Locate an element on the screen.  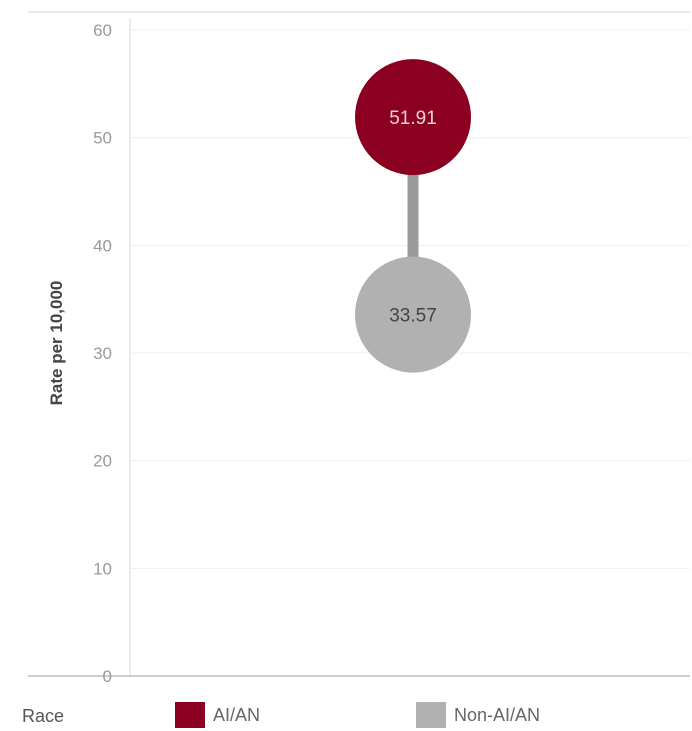
data-label-non-ai-an: 33.57 is located at coordinates (413, 316).